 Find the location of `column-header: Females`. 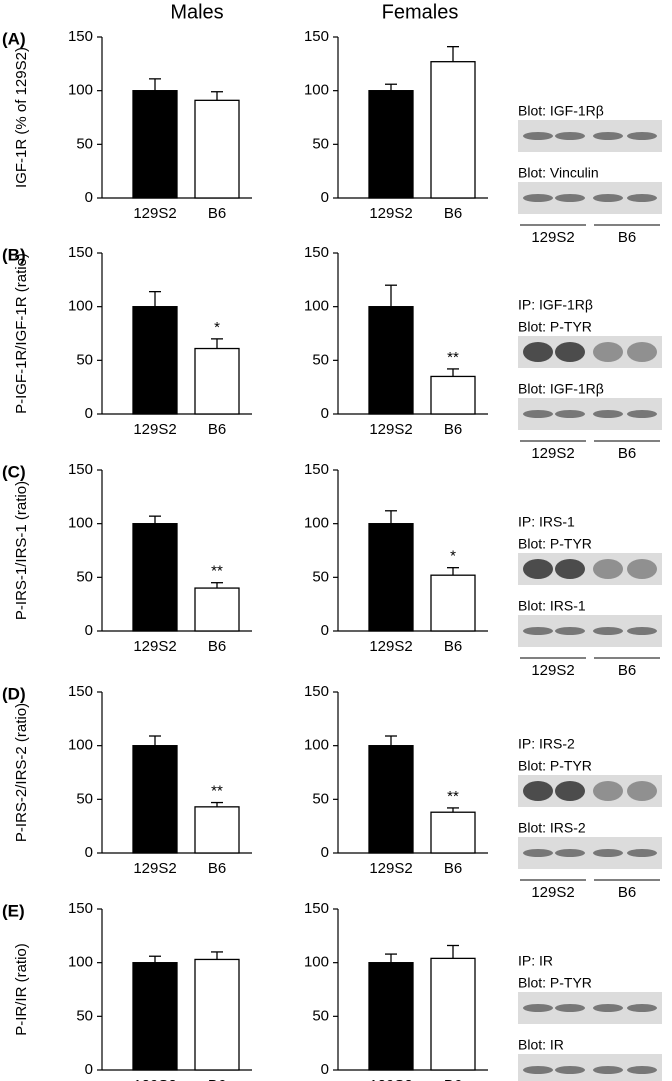

column-header: Females is located at coordinates (420, 12).